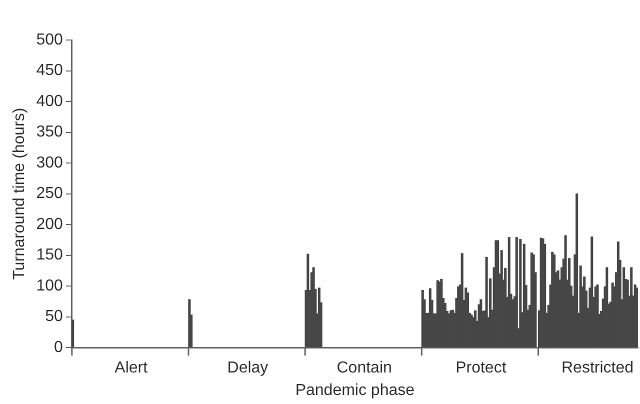 The height and width of the screenshot is (404, 640). Describe the element at coordinates (54, 317) in the screenshot. I see `y-tick-label: 50` at that location.